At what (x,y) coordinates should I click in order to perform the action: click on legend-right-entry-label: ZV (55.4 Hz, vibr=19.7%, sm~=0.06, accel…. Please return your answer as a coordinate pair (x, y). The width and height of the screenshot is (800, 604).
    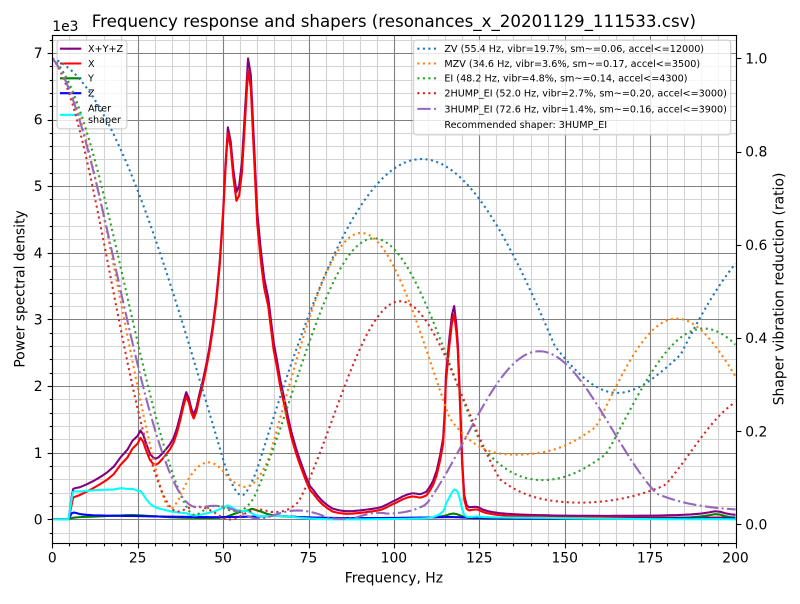
    Looking at the image, I should click on (574, 49).